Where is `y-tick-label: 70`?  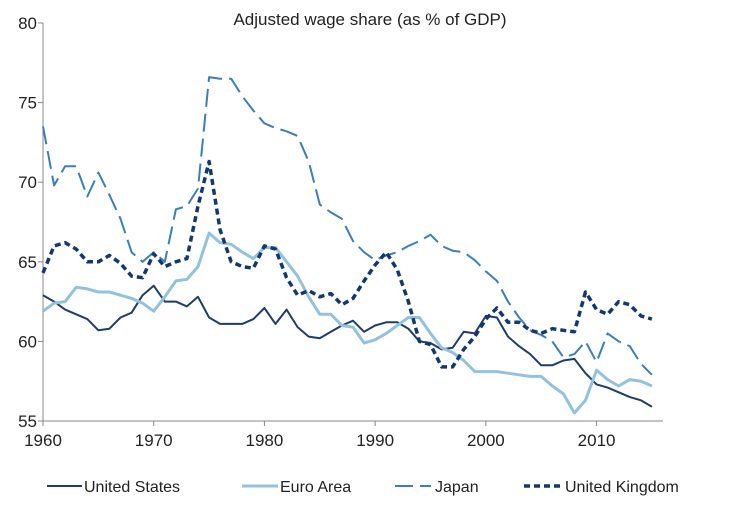 y-tick-label: 70 is located at coordinates (27, 182).